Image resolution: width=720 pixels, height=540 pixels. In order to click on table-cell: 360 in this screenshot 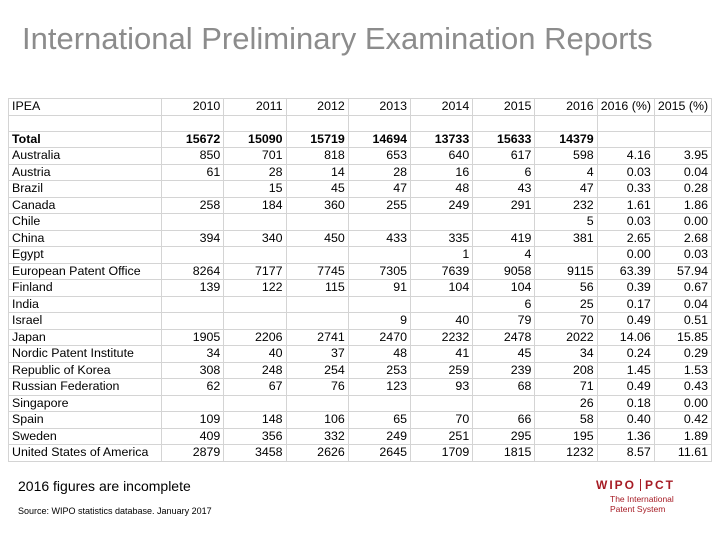, I will do `click(317, 205)`.